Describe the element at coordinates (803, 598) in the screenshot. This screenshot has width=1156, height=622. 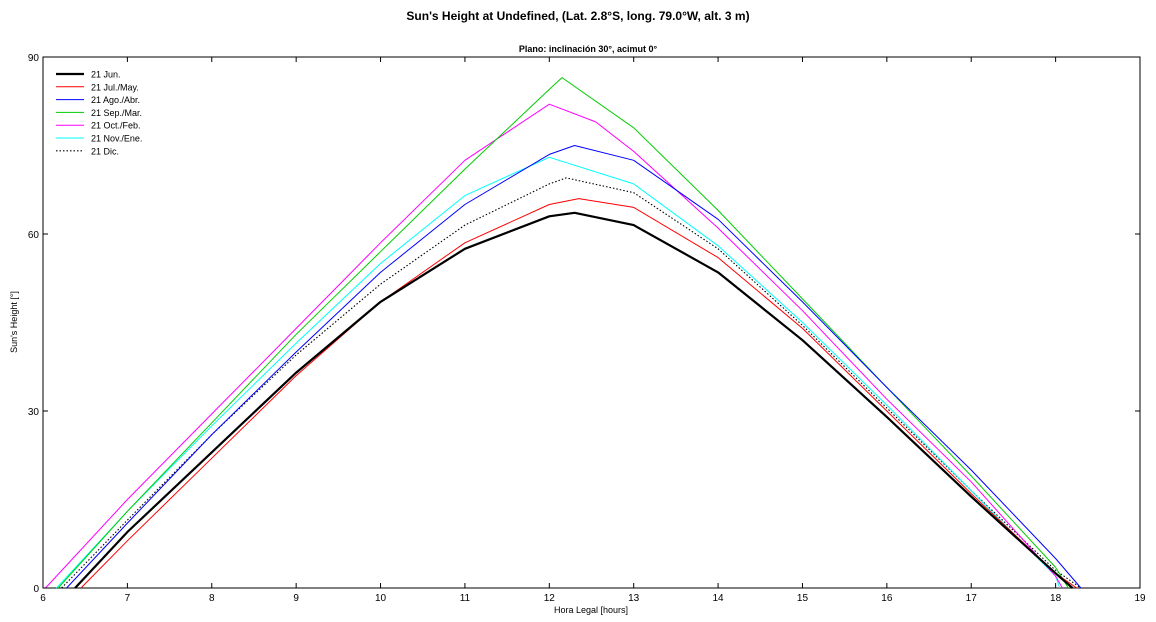
I see `x-tick-label: 15` at that location.